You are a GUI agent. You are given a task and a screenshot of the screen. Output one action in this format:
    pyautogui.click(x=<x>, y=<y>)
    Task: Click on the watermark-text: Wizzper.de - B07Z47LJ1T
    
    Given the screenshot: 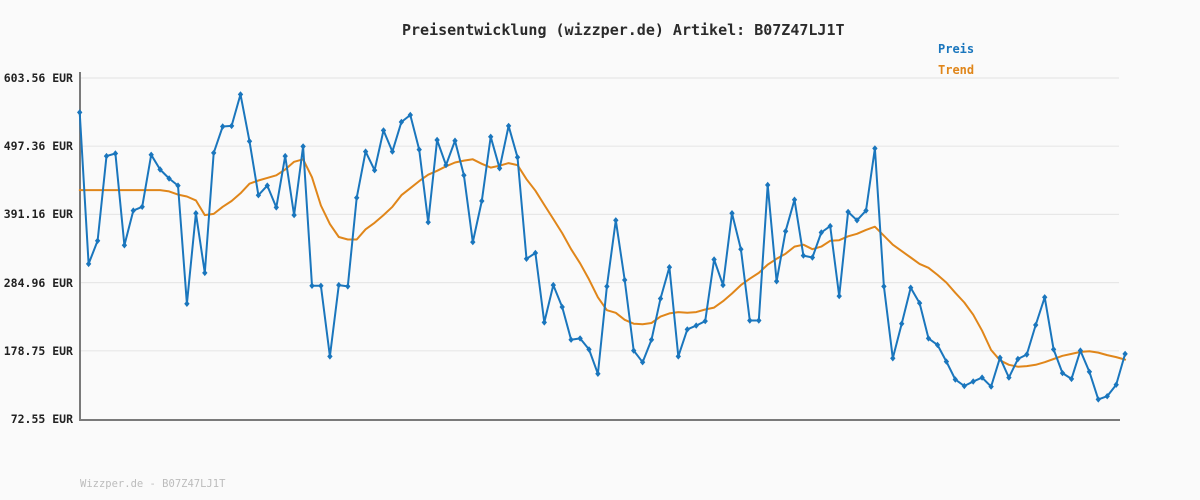 What is the action you would take?
    pyautogui.click(x=153, y=484)
    